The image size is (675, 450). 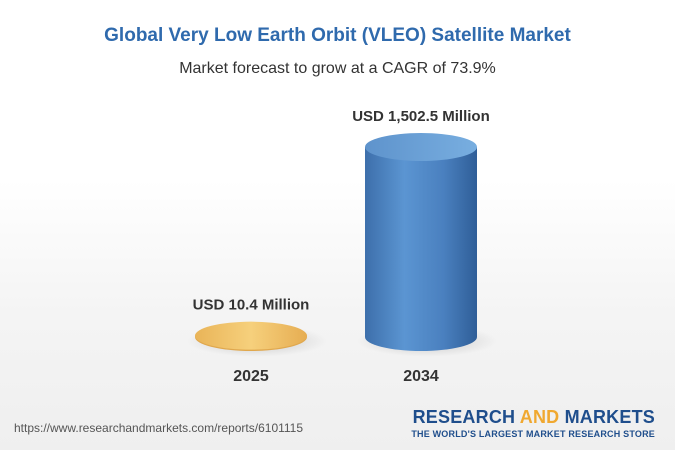 I want to click on bar-2025, so click(x=257, y=339).